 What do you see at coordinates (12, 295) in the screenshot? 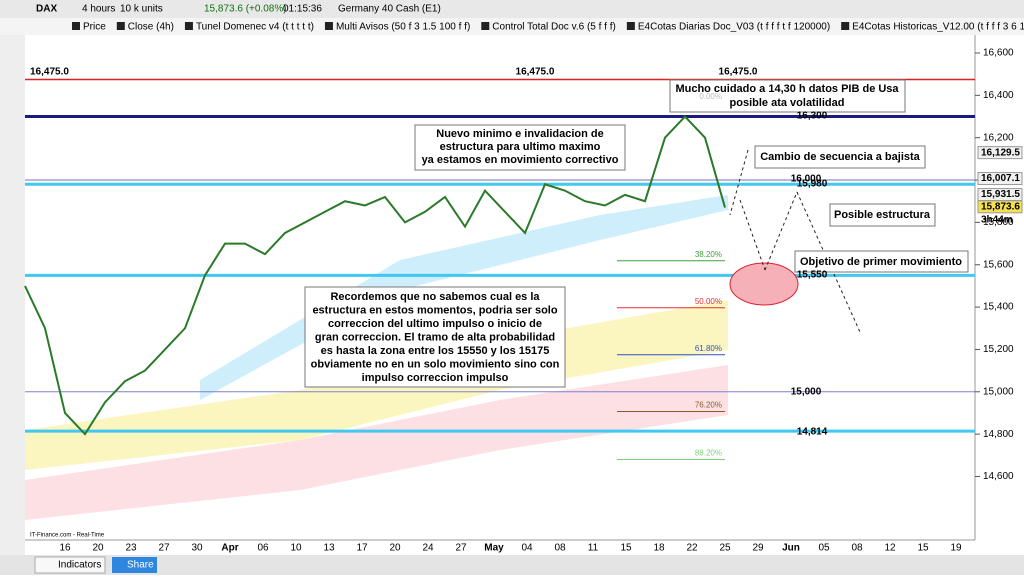
I see `left-toolbar` at bounding box center [12, 295].